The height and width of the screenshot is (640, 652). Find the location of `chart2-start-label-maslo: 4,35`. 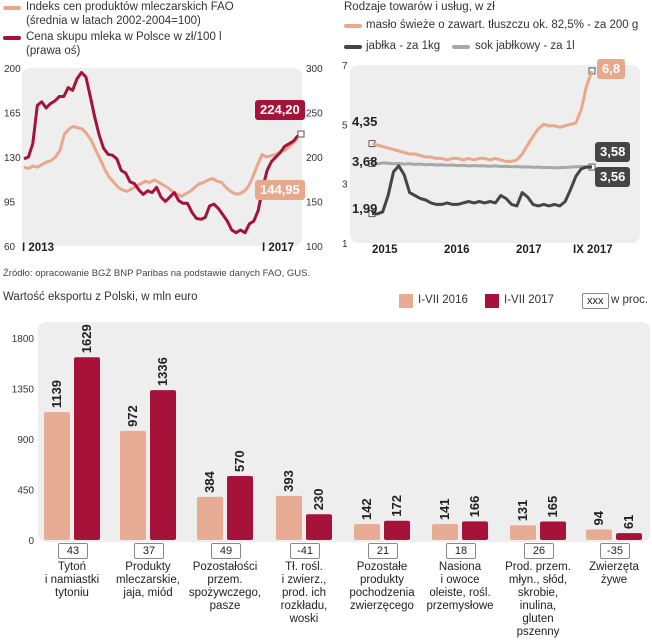

chart2-start-label-maslo: 4,35 is located at coordinates (365, 121).